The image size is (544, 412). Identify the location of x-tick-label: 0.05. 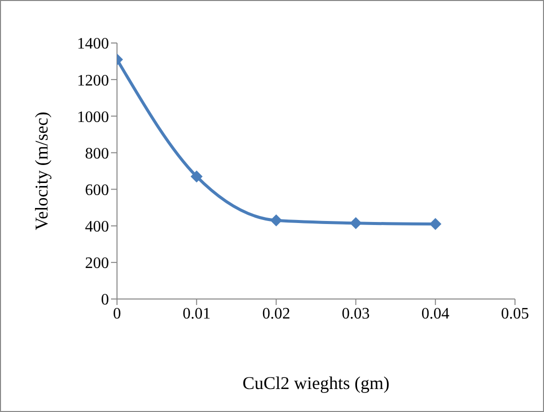
(515, 313).